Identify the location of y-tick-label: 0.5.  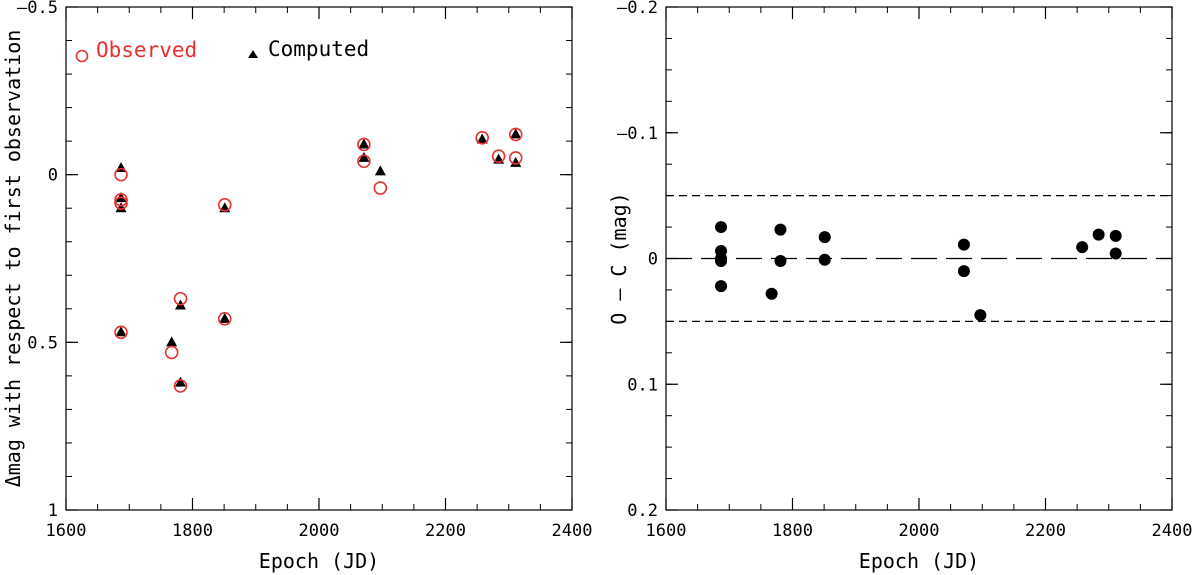
(42, 343).